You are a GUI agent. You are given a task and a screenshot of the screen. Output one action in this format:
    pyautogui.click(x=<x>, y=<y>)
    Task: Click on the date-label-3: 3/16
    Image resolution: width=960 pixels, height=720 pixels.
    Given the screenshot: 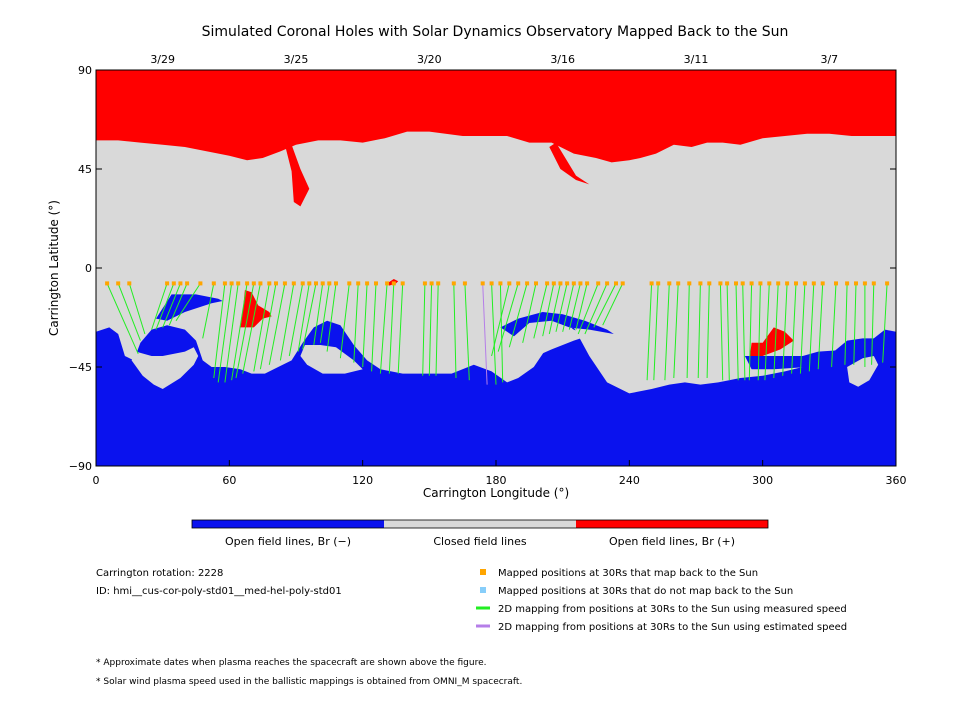 What is the action you would take?
    pyautogui.click(x=562, y=59)
    